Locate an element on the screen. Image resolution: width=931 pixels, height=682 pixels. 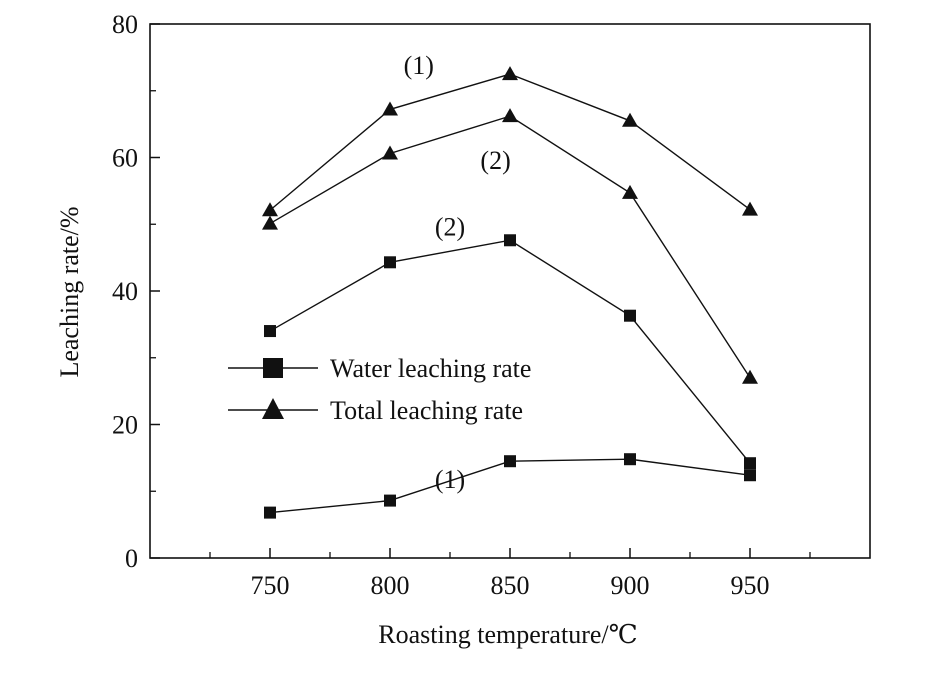
y-tick-label-4: 80 is located at coordinates (125, 24).